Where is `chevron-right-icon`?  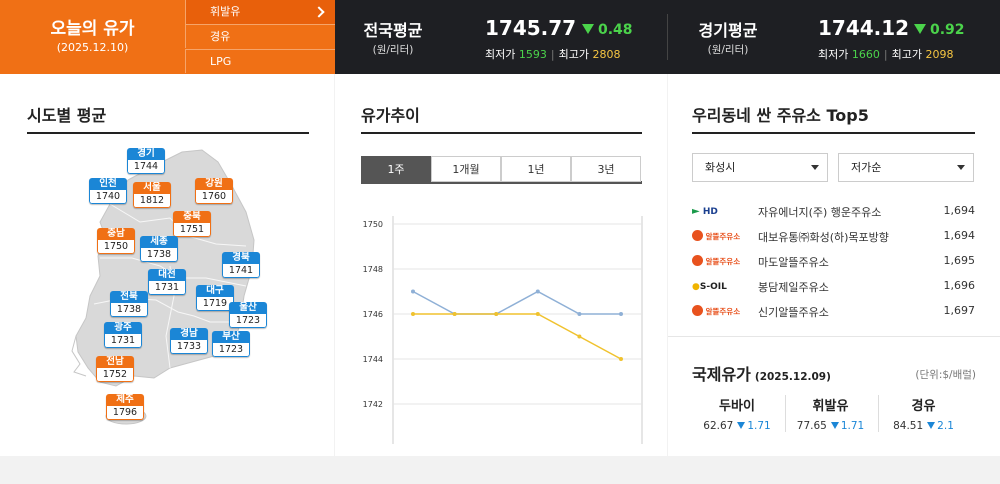
chevron-right-icon is located at coordinates (319, 12).